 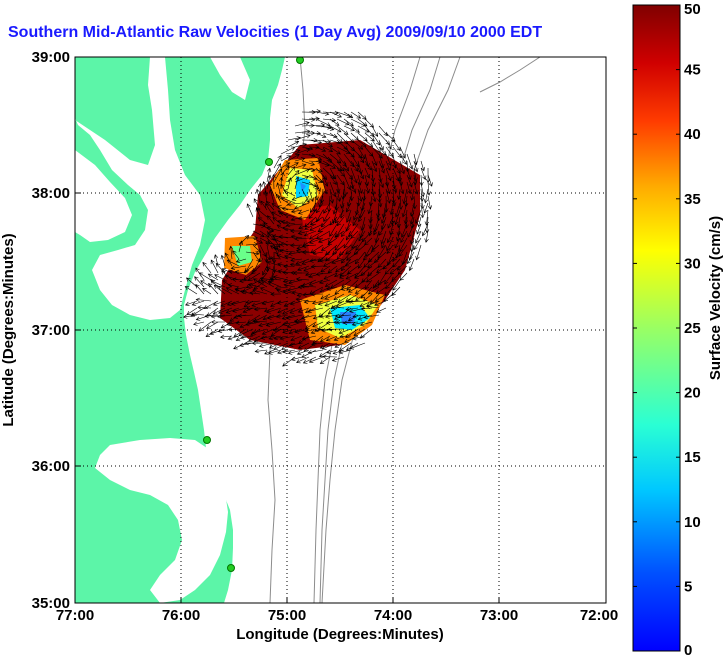 What do you see at coordinates (207, 440) in the screenshot?
I see `station-marker` at bounding box center [207, 440].